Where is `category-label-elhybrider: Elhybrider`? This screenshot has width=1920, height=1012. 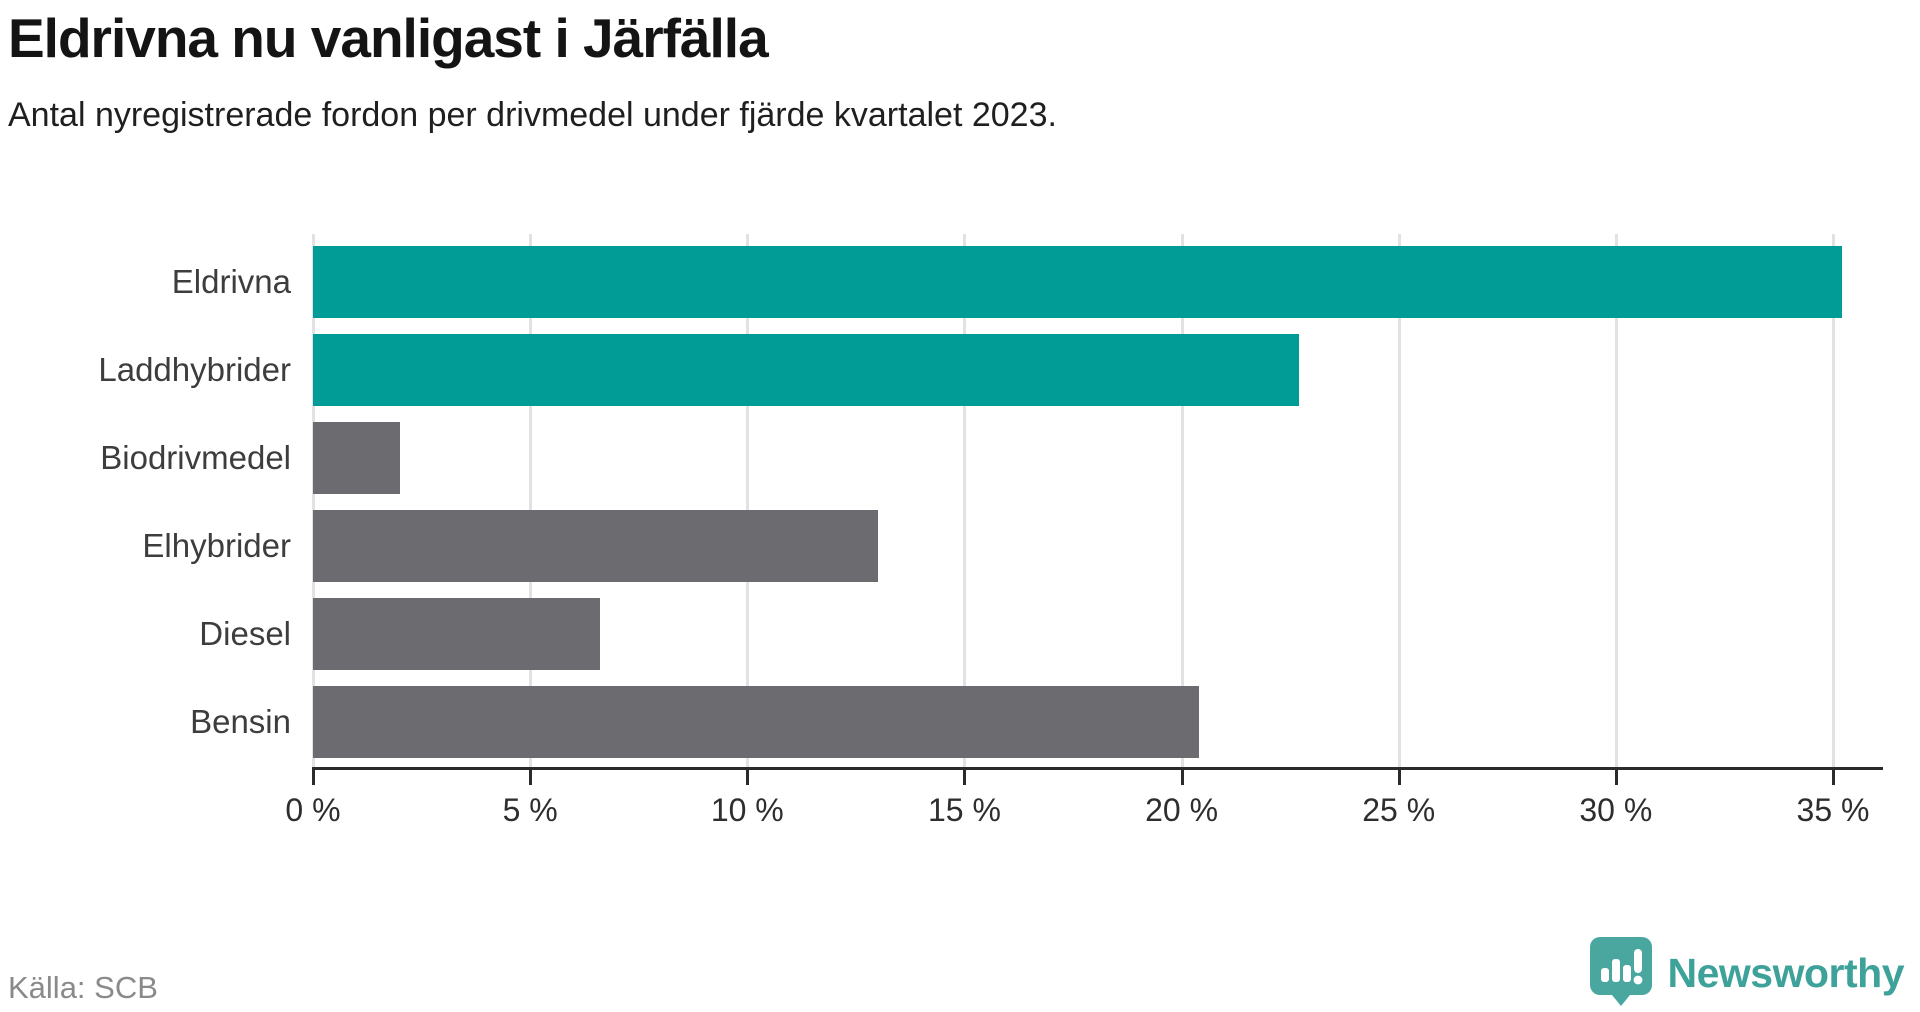 category-label-elhybrider: Elhybrider is located at coordinates (216, 545).